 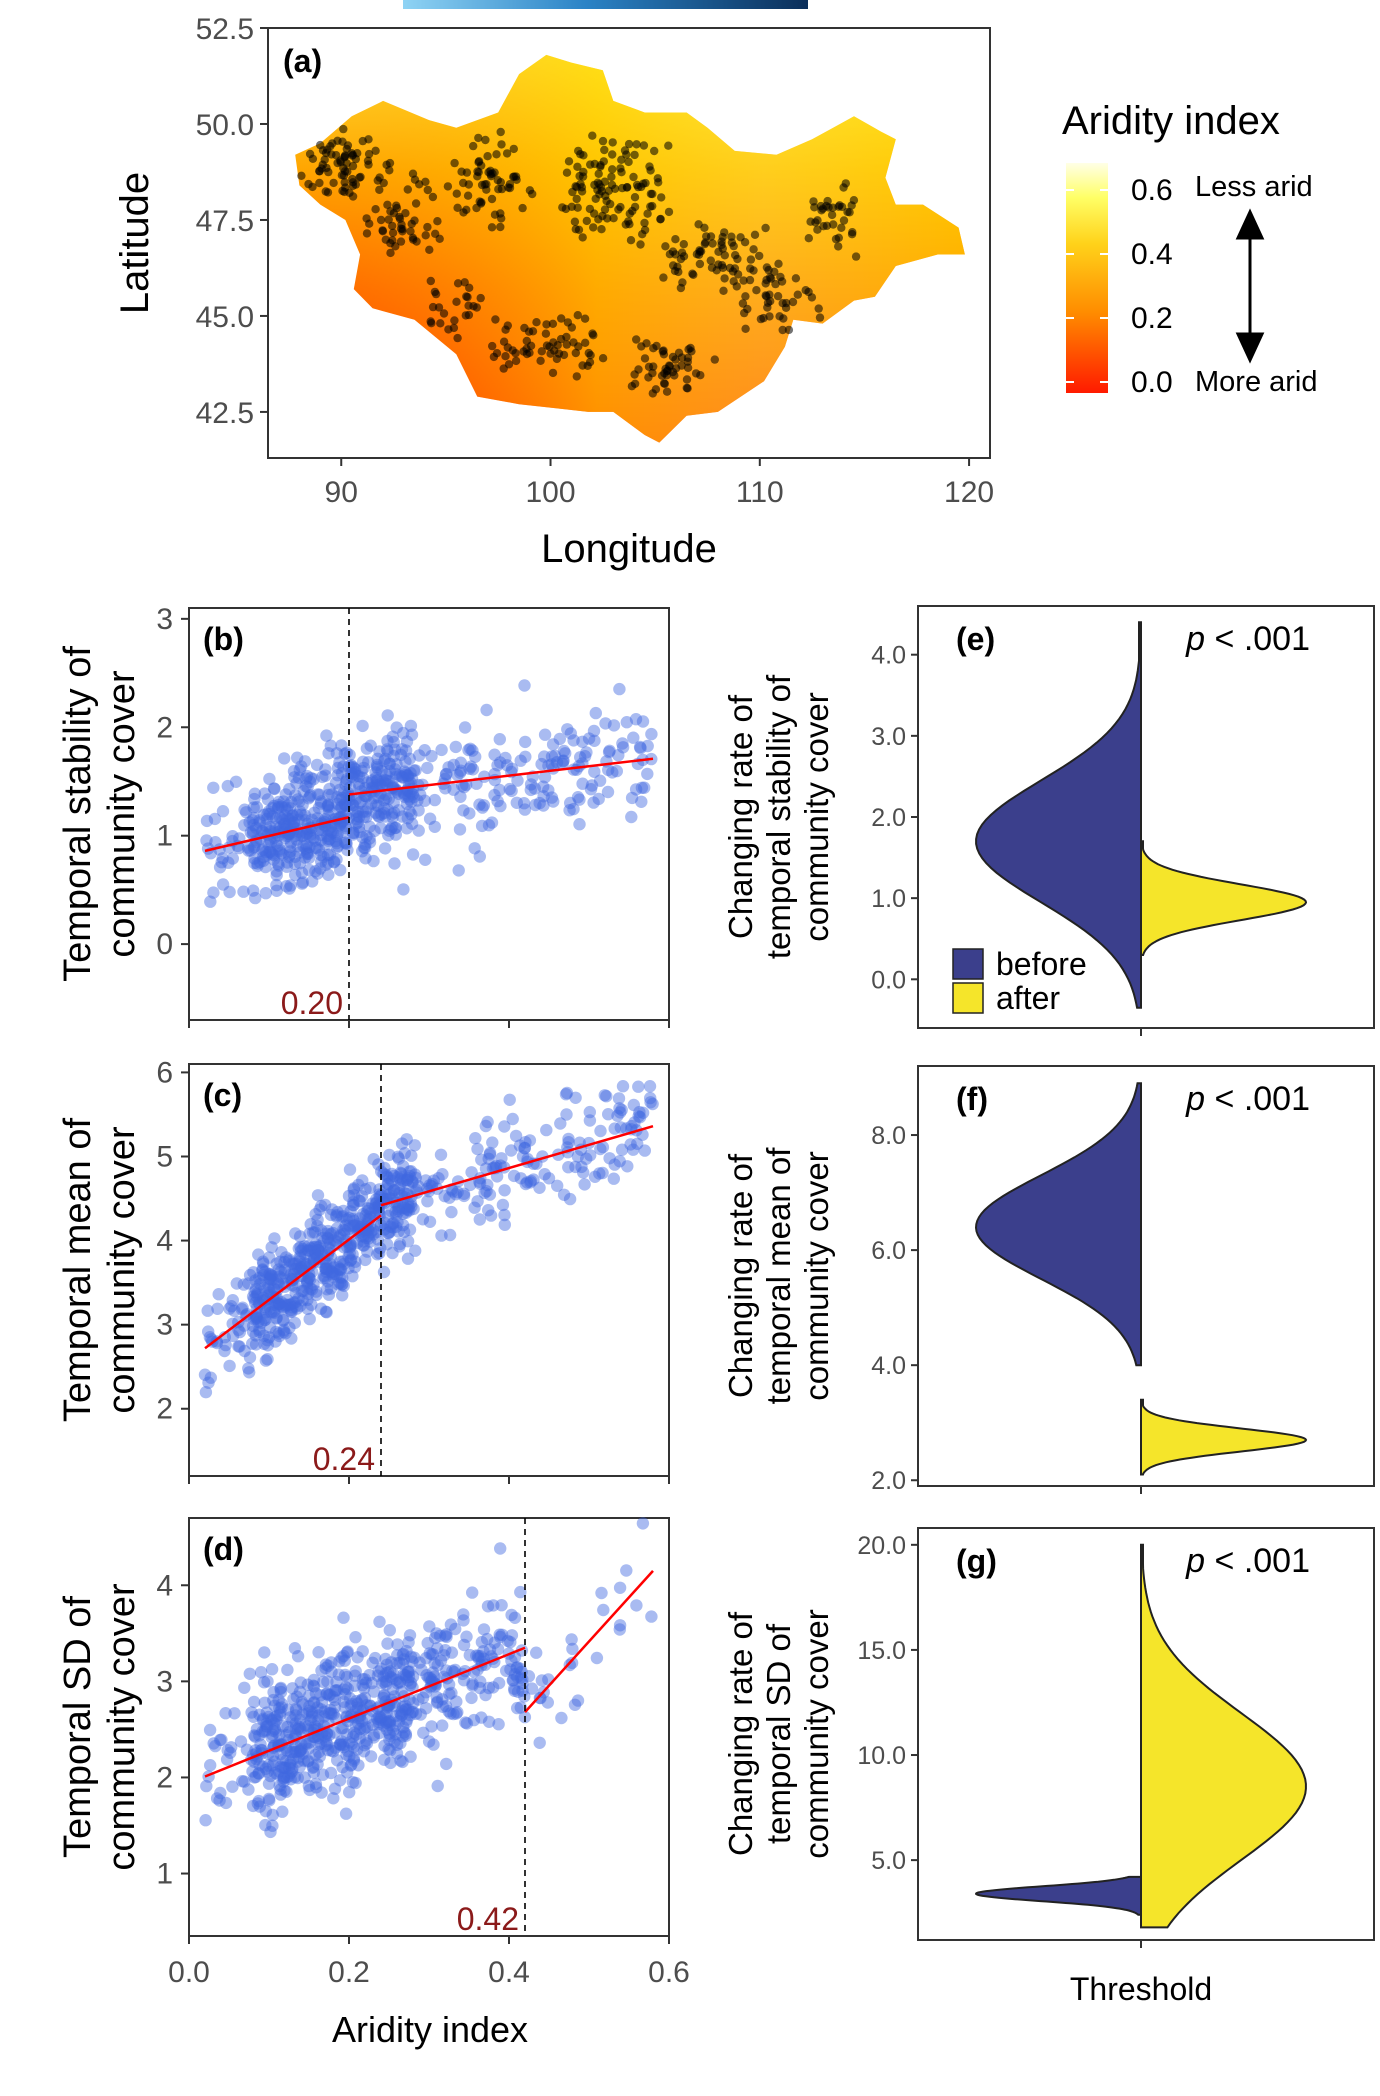 I want to click on panel-e-label: (e), so click(x=975, y=639).